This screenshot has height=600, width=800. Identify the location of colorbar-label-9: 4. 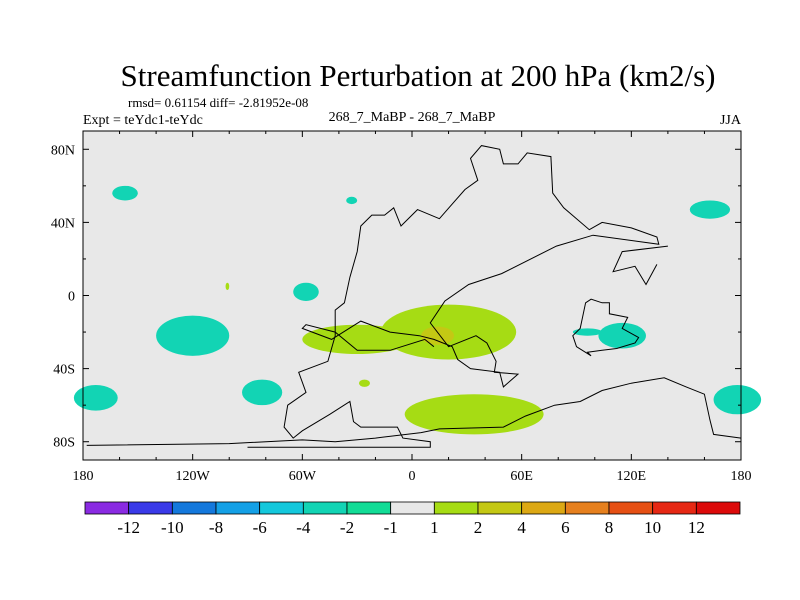
(521, 527).